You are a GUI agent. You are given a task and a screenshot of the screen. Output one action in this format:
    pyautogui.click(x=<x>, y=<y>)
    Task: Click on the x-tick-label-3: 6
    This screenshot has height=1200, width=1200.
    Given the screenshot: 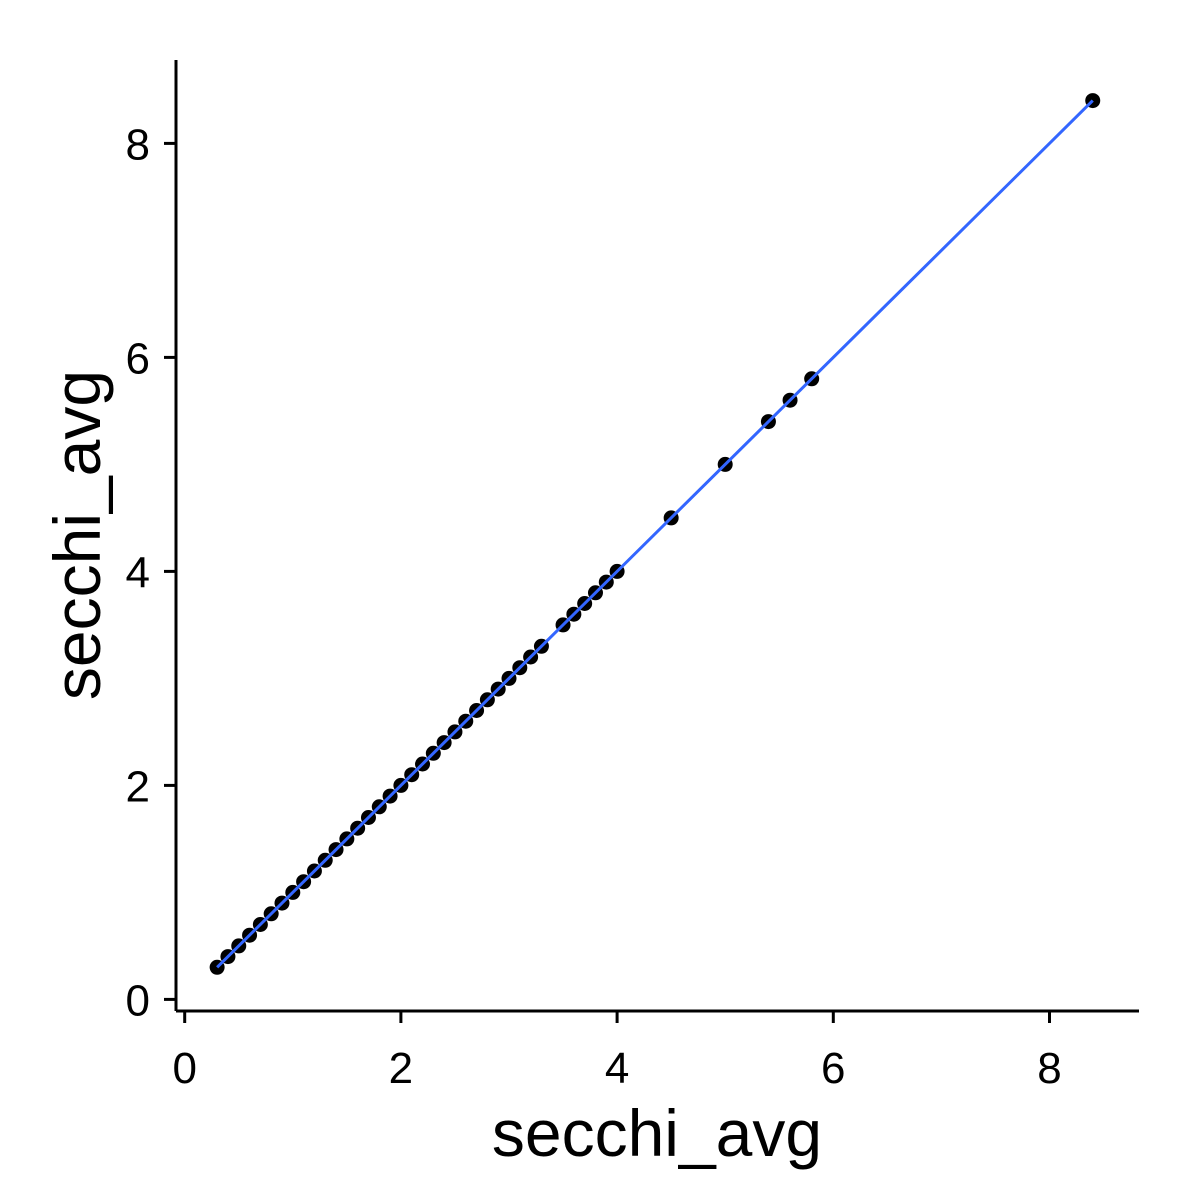 What is the action you would take?
    pyautogui.click(x=833, y=1068)
    